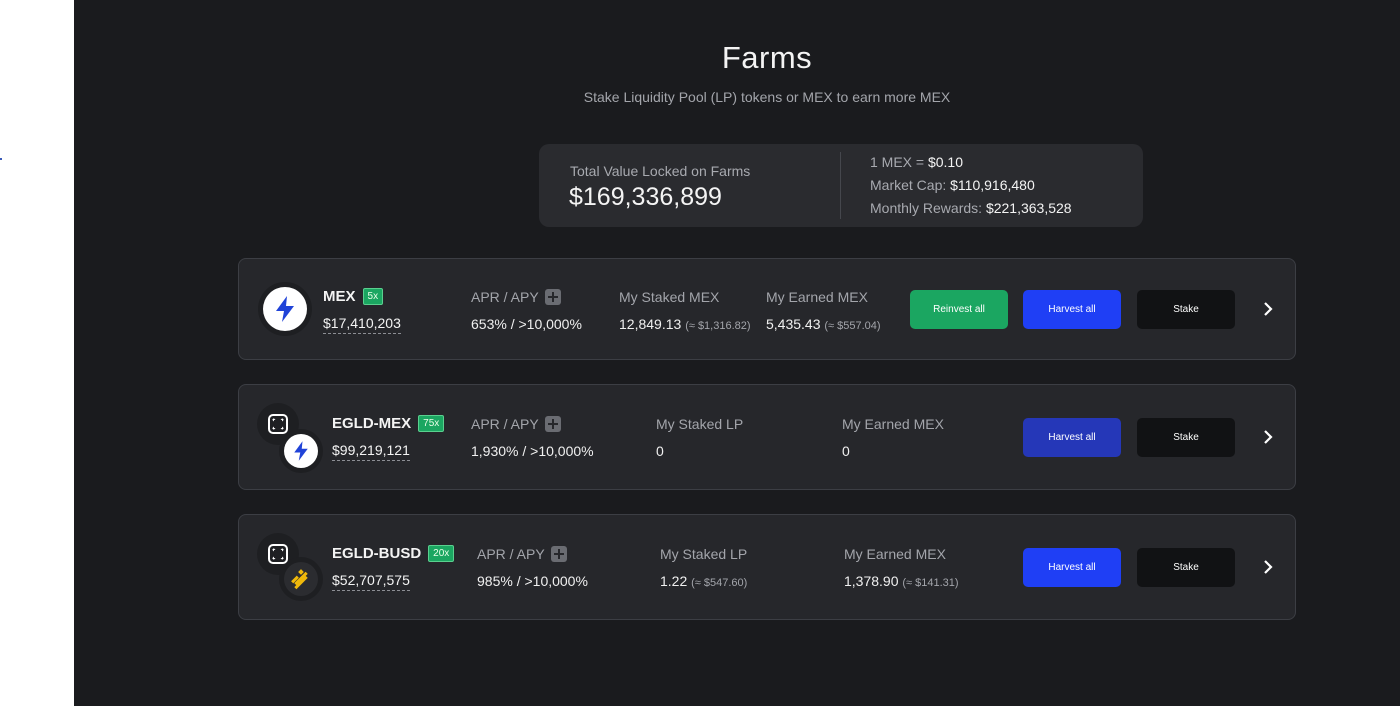 The height and width of the screenshot is (706, 1400). What do you see at coordinates (371, 451) in the screenshot?
I see `farm-tvl: $99,219,121` at bounding box center [371, 451].